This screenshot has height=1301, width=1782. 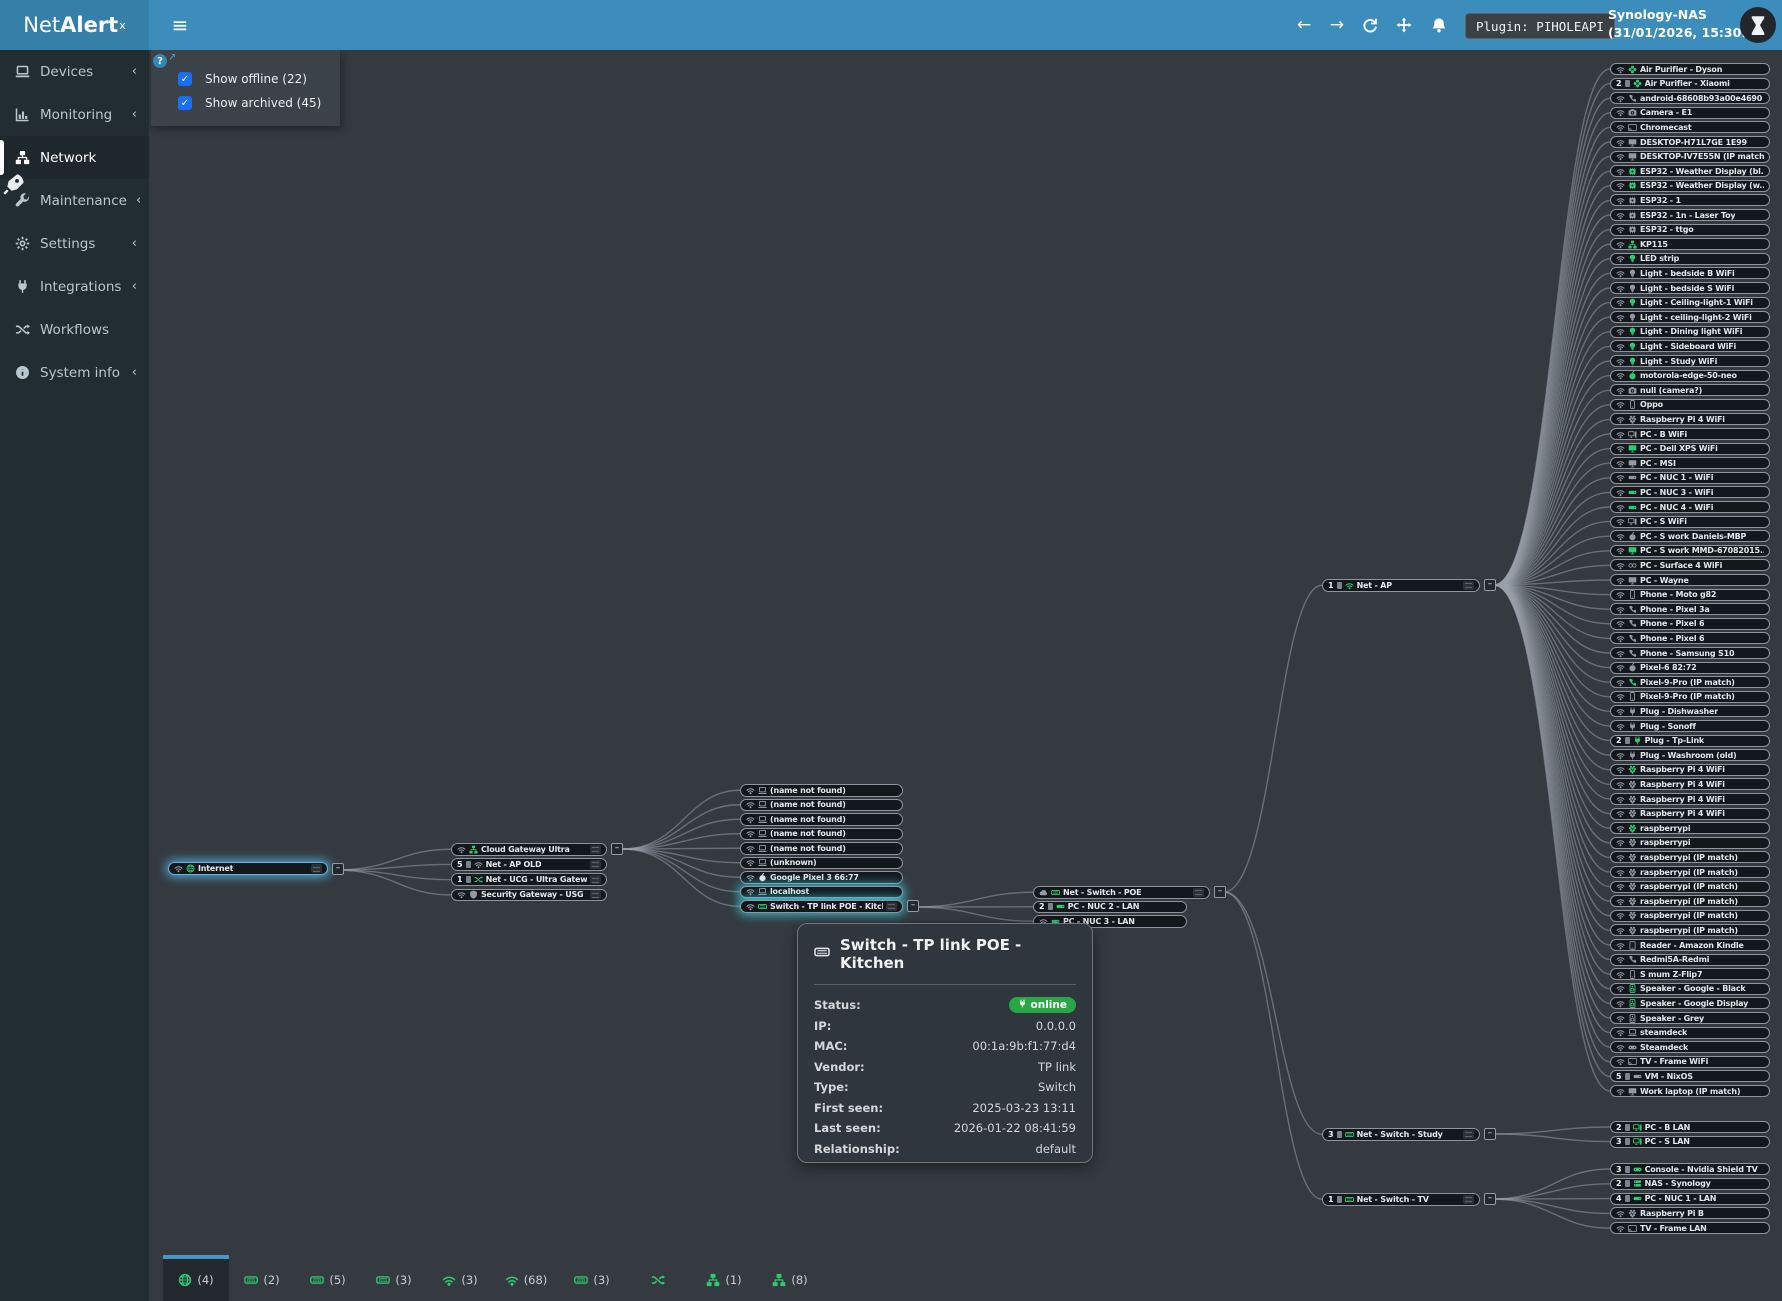 What do you see at coordinates (1690, 244) in the screenshot?
I see `graph-node: KP115` at bounding box center [1690, 244].